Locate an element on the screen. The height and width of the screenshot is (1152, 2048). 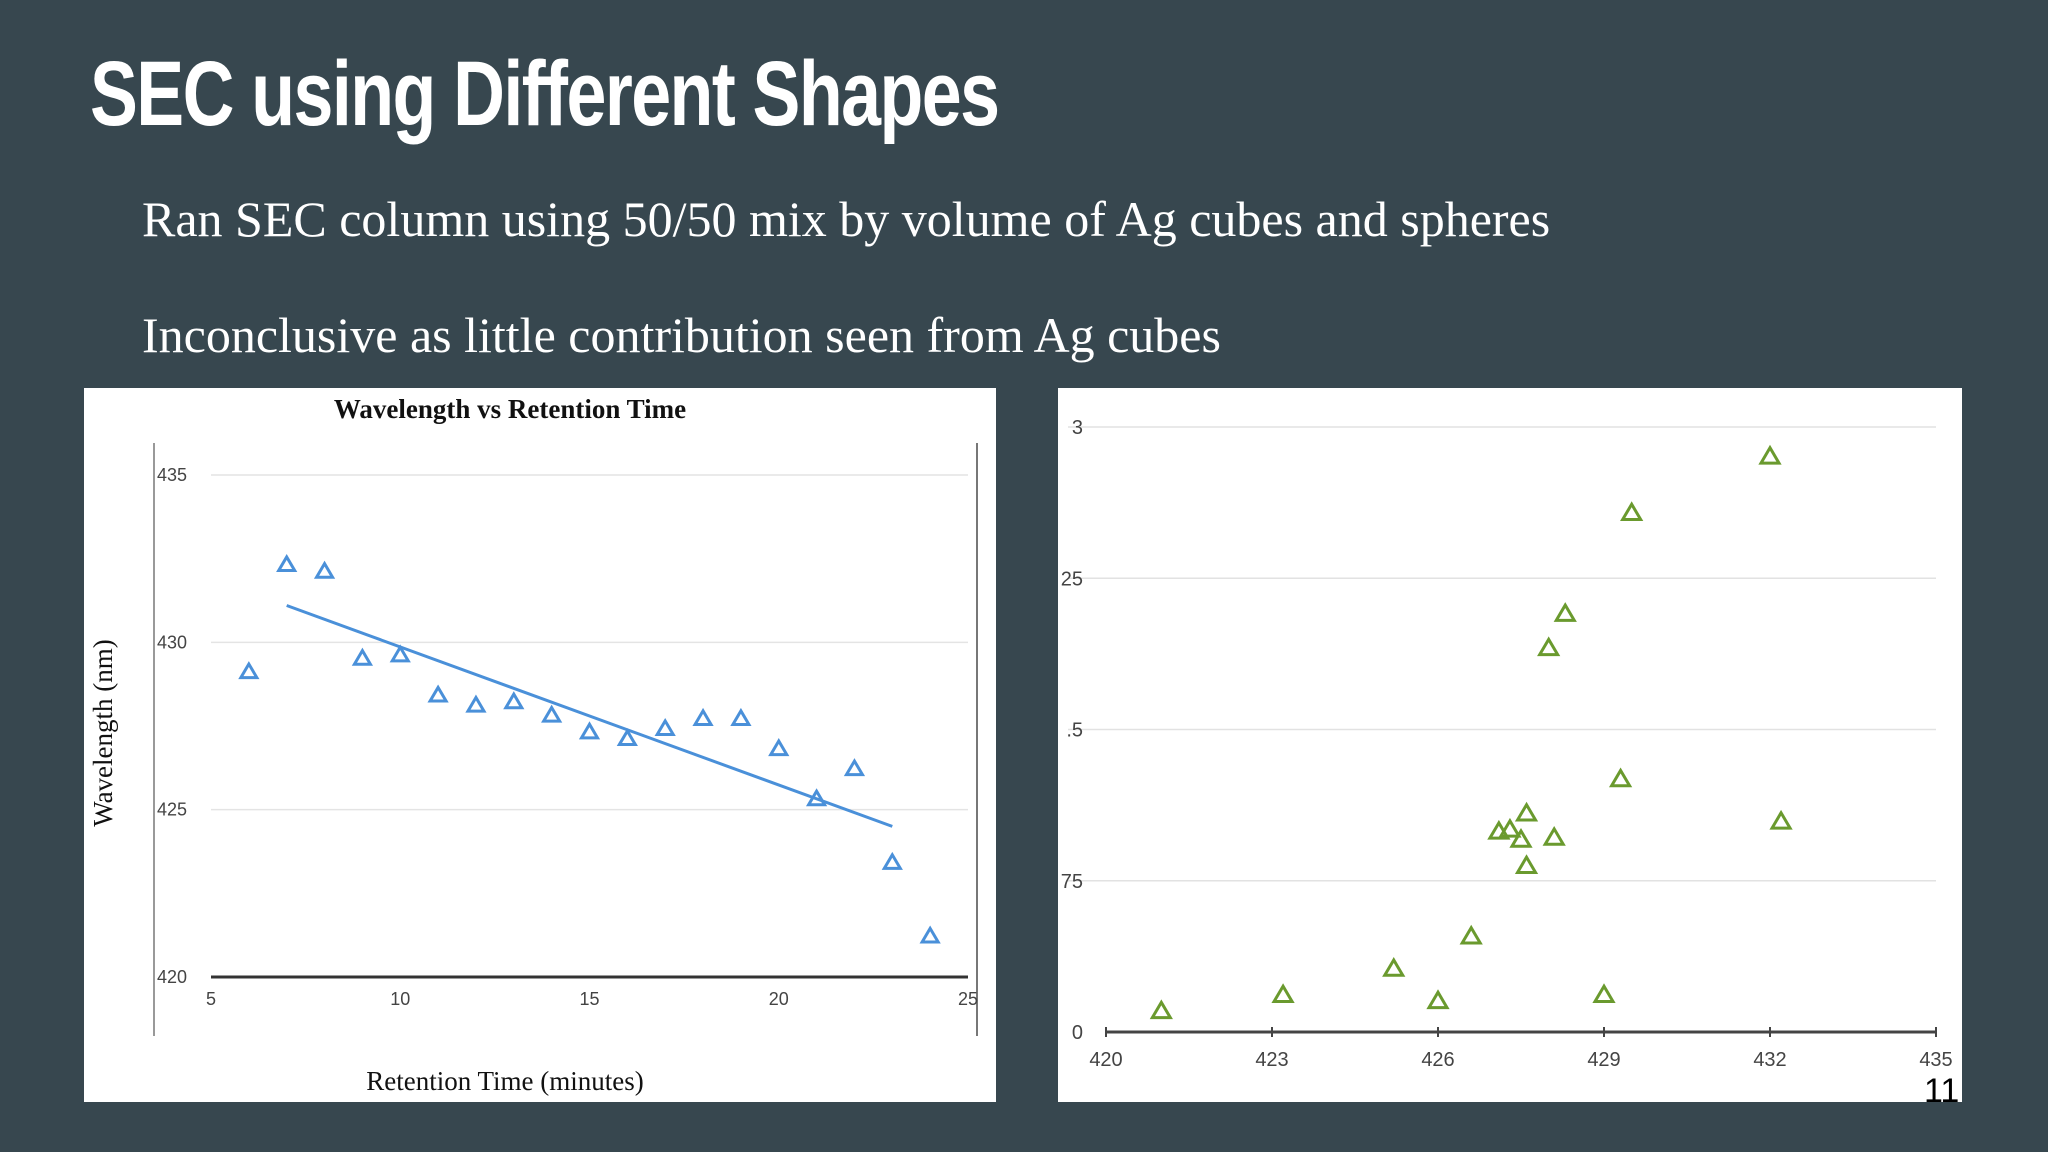
x-tick-label: 420 is located at coordinates (1105, 1060).